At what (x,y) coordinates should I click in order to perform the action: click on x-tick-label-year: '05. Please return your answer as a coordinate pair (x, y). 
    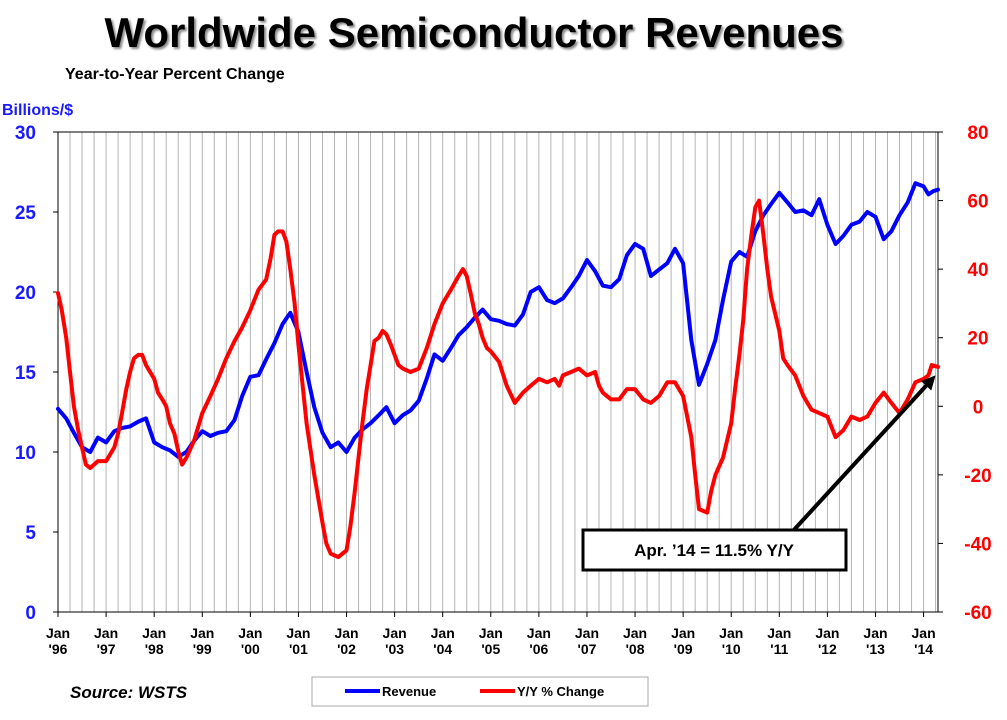
    Looking at the image, I should click on (490, 649).